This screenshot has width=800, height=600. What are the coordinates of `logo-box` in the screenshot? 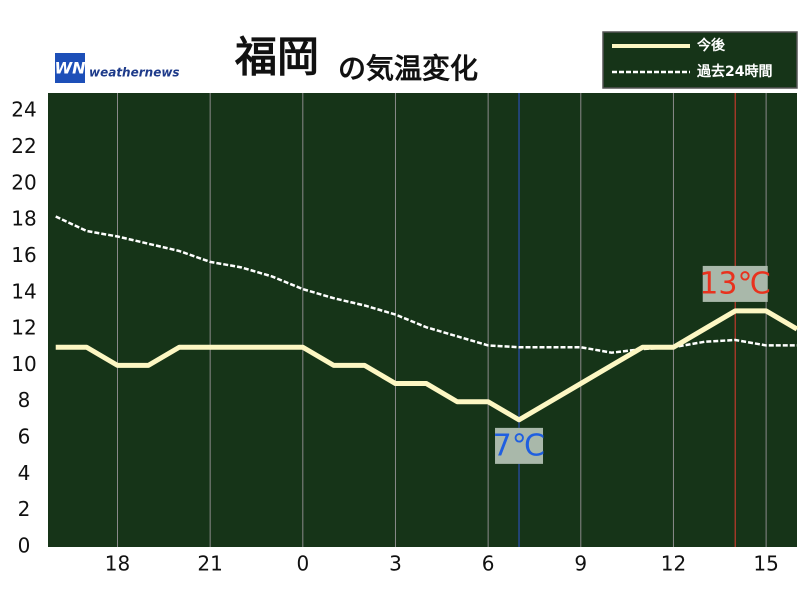 It's located at (70, 68).